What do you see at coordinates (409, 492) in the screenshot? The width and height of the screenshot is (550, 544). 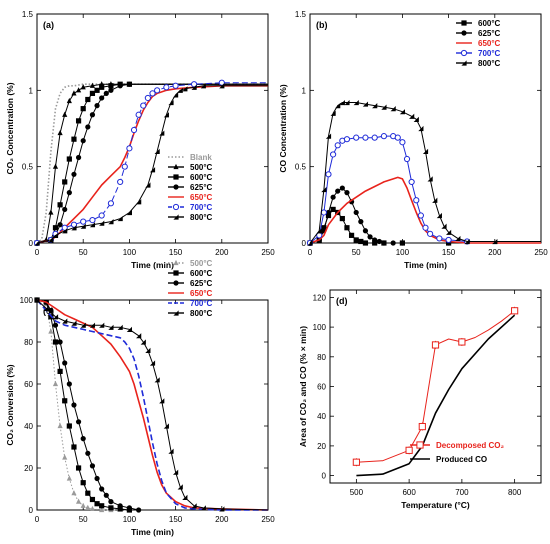 I see `x-tick-label: 600` at bounding box center [409, 492].